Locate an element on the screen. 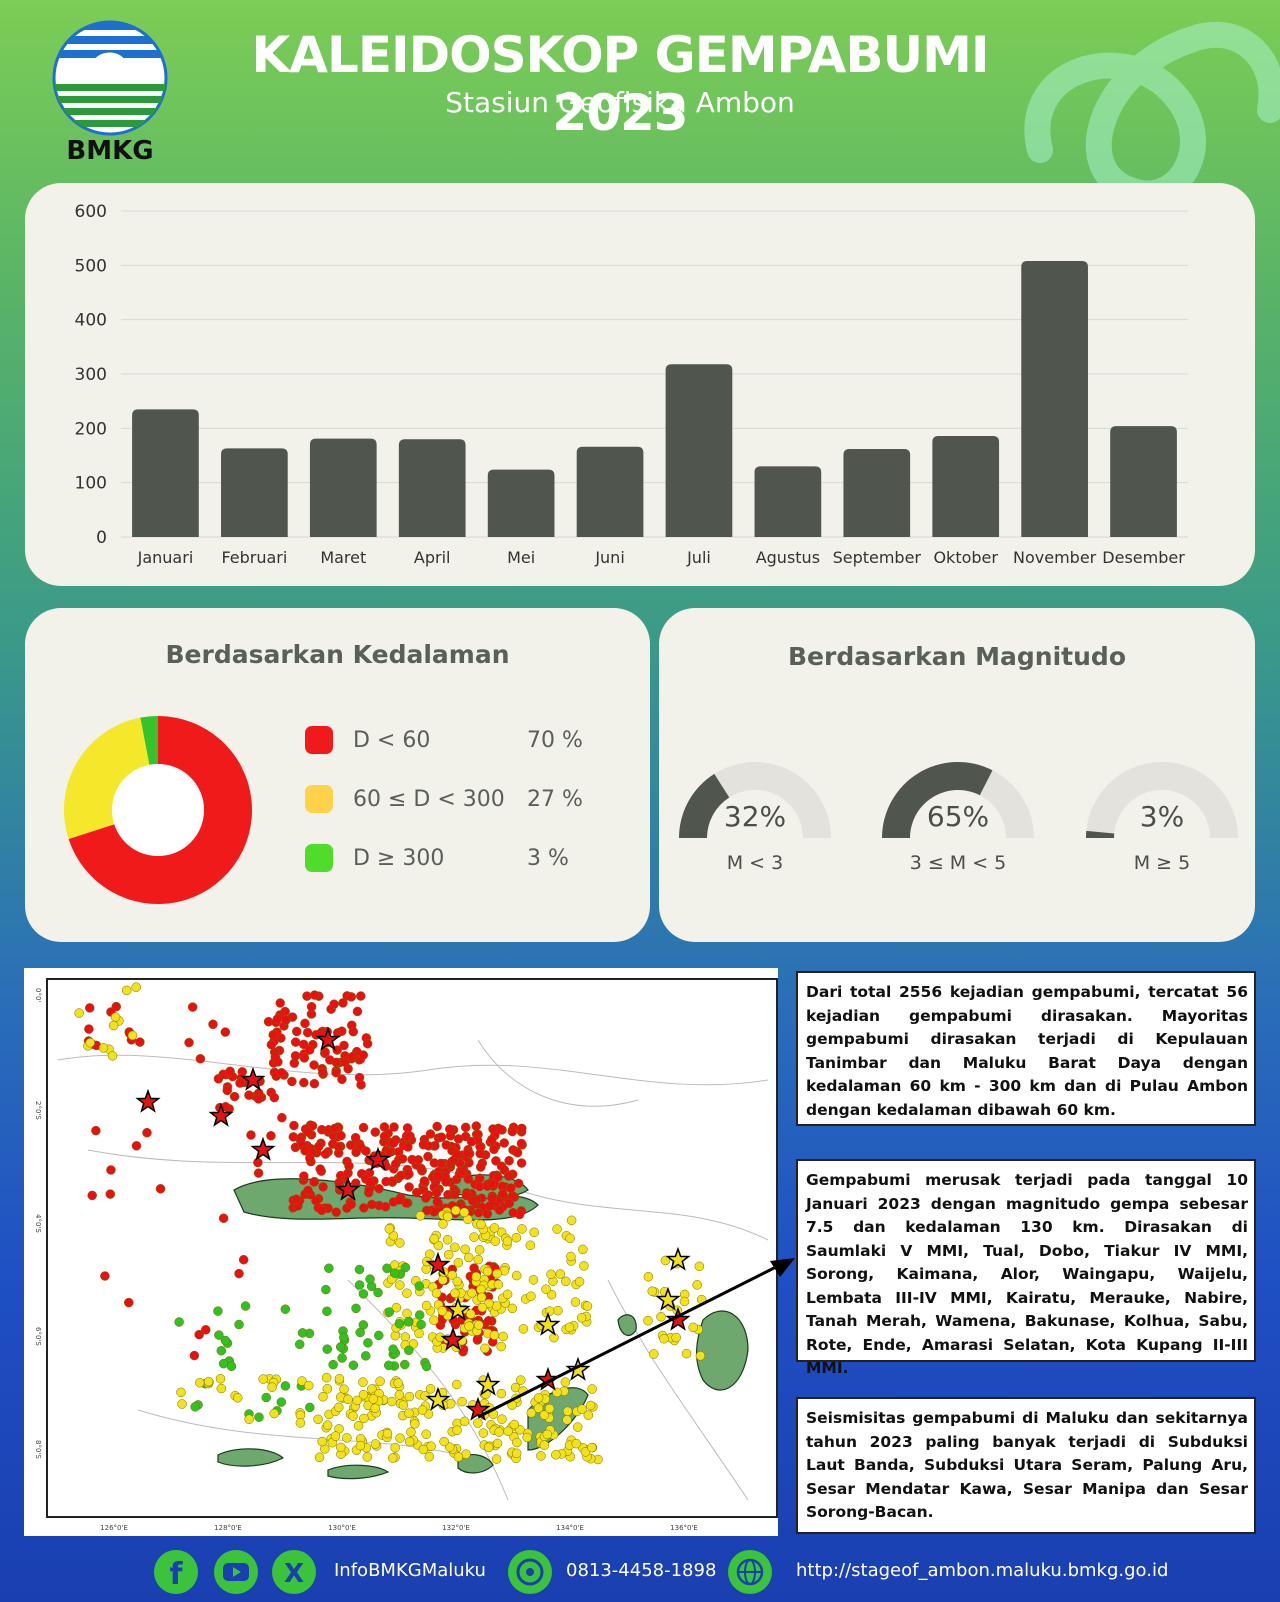 This screenshot has height=1602, width=1280. globe-icon is located at coordinates (750, 1572).